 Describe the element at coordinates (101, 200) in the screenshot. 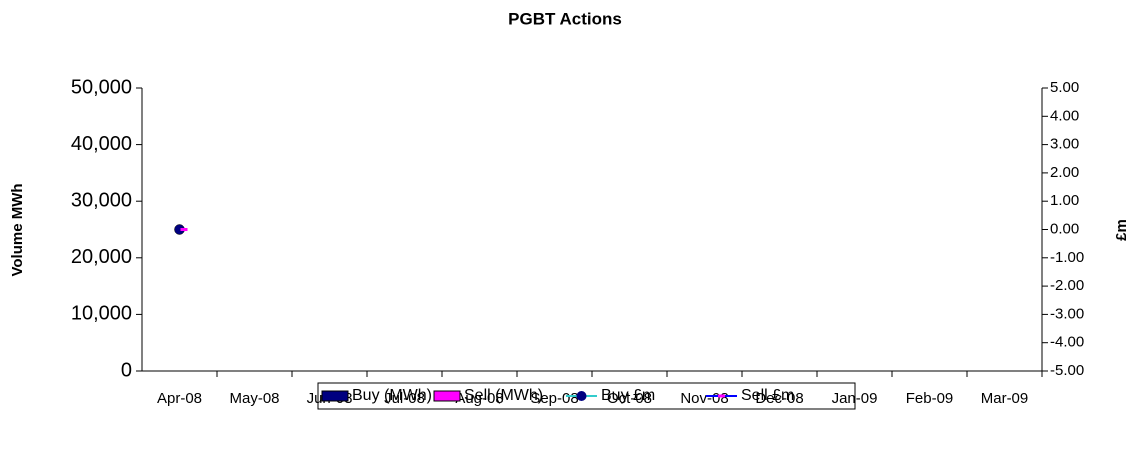

I see `y-tick-label: 30,000` at that location.